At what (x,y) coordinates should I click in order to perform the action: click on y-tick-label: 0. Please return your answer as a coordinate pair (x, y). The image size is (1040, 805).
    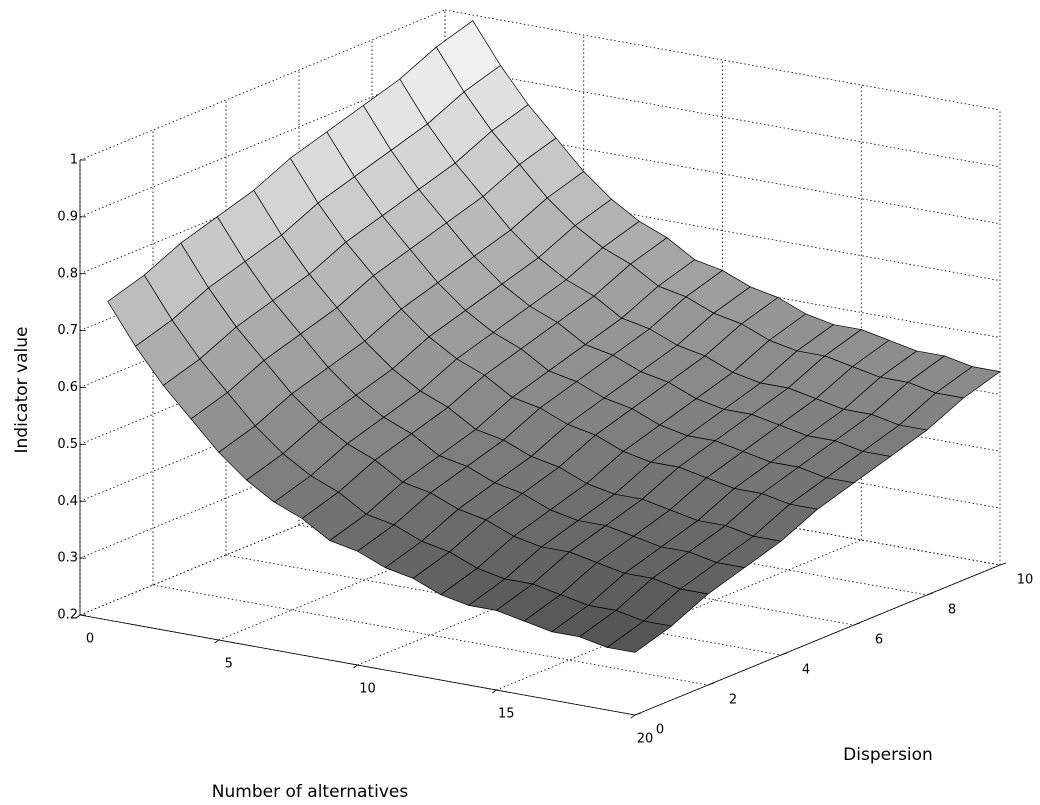
    Looking at the image, I should click on (660, 730).